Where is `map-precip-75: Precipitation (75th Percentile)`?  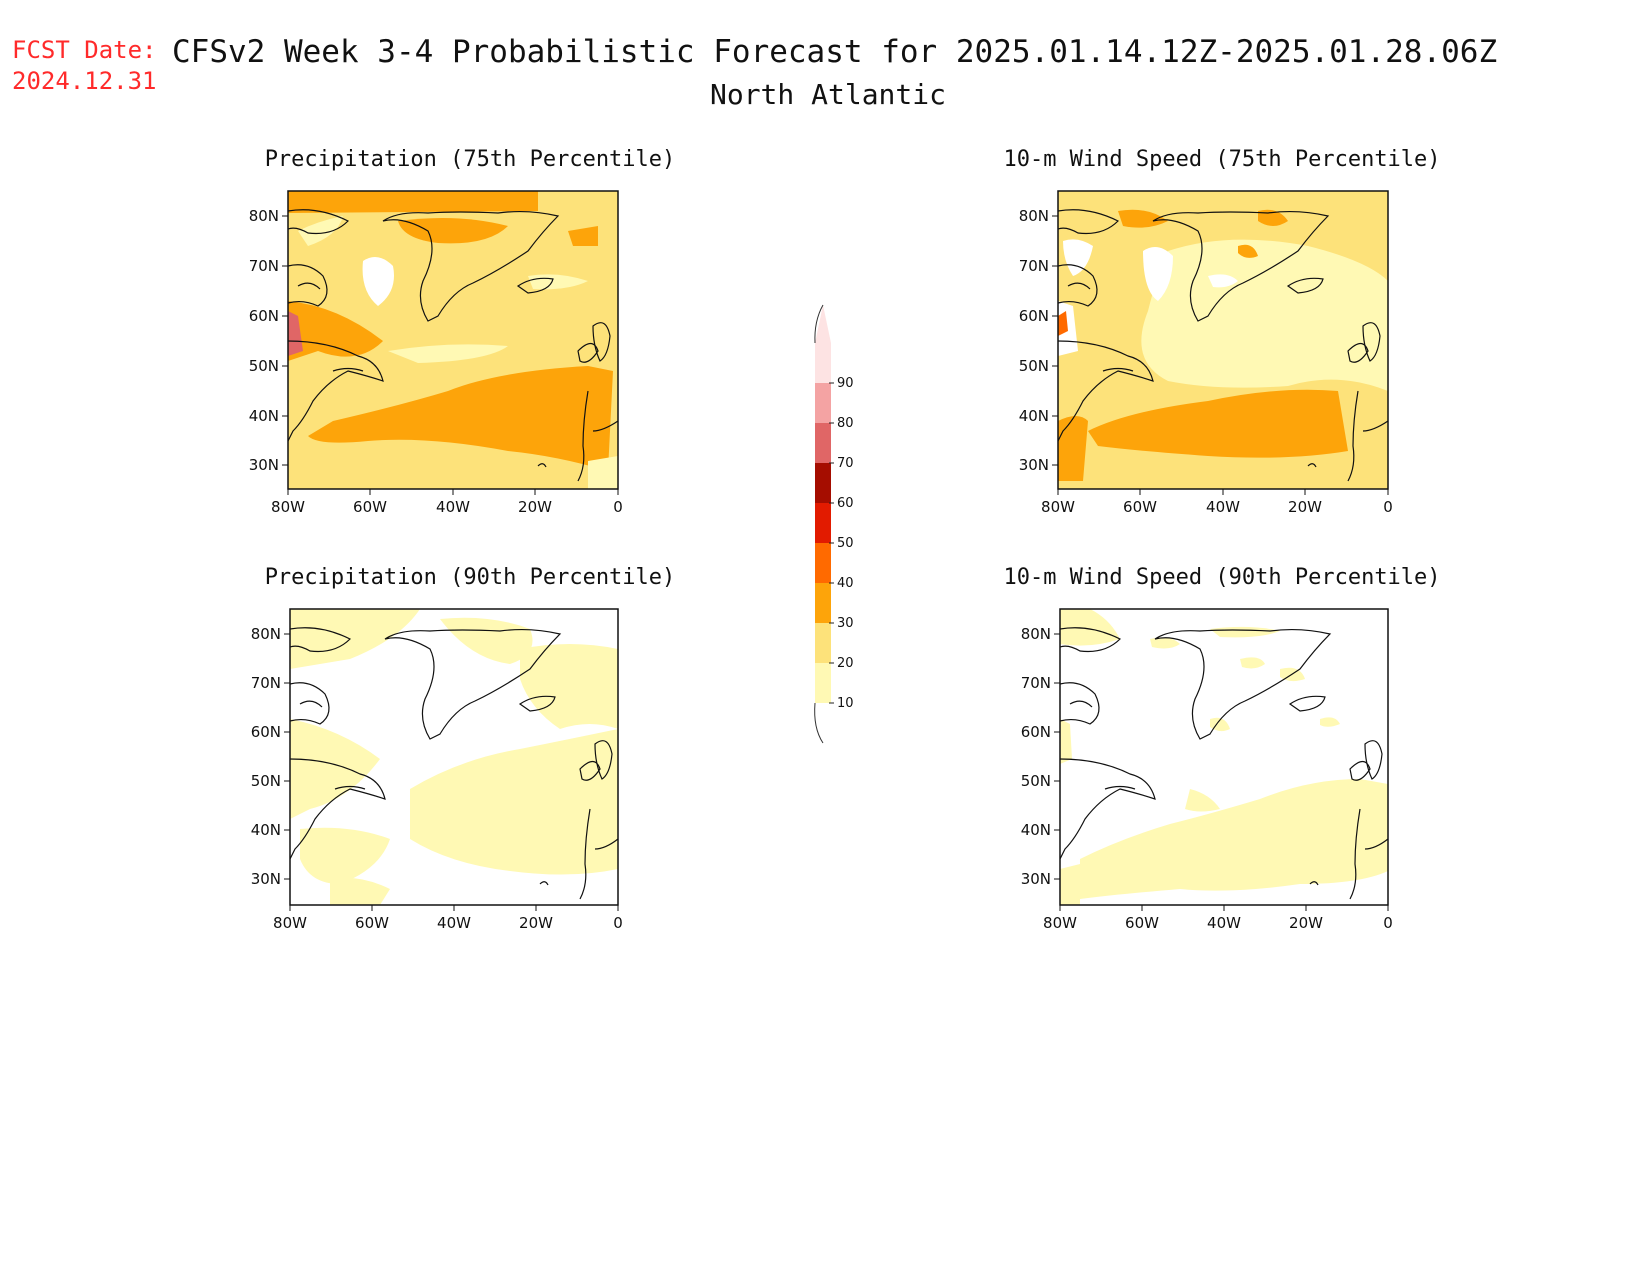
map-precip-75: Precipitation (75th Percentile) is located at coordinates (462, 331).